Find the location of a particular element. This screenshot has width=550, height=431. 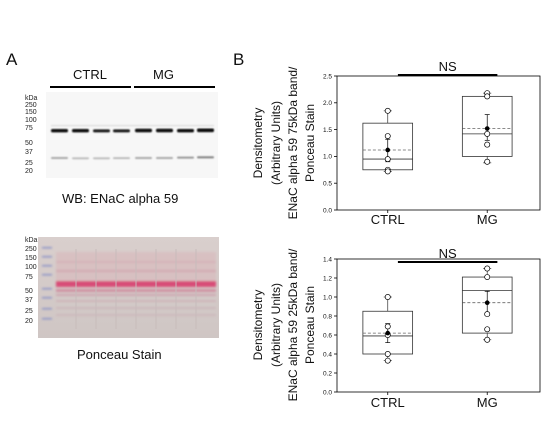

wb-marker-label: 50 is located at coordinates (29, 143).